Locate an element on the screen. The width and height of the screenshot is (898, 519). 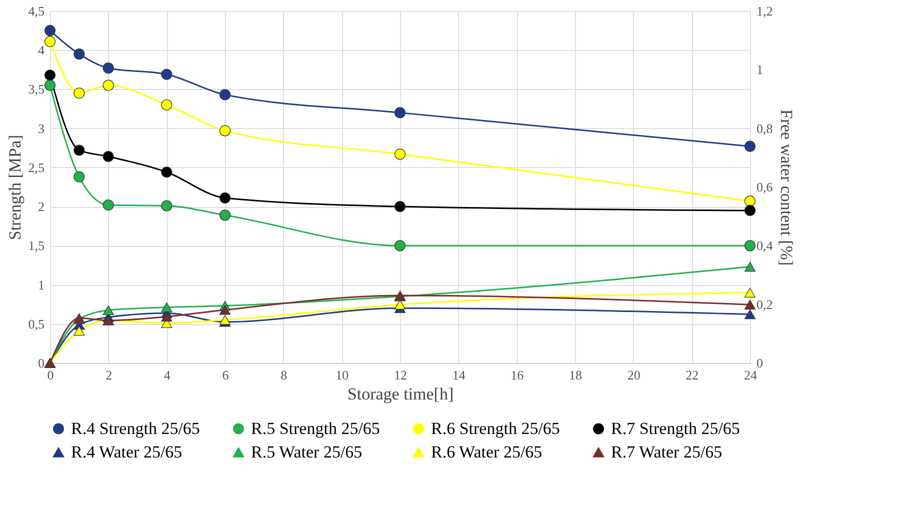
y-tick-label: 1 is located at coordinates (41, 284).